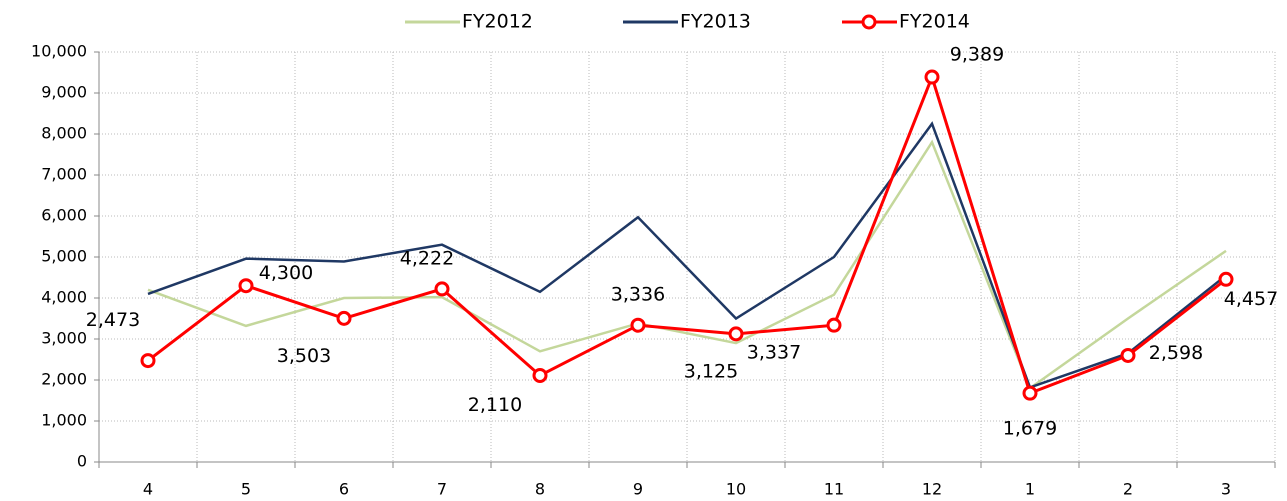  Describe the element at coordinates (427, 258) in the screenshot. I see `data-label: 4,222` at that location.